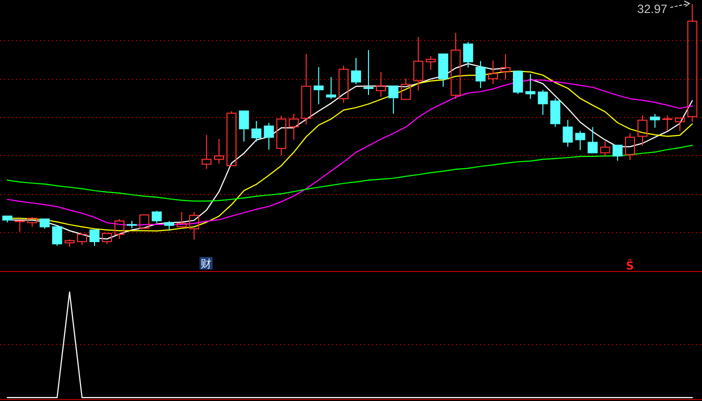  I want to click on text: Ŝ, so click(630, 265).